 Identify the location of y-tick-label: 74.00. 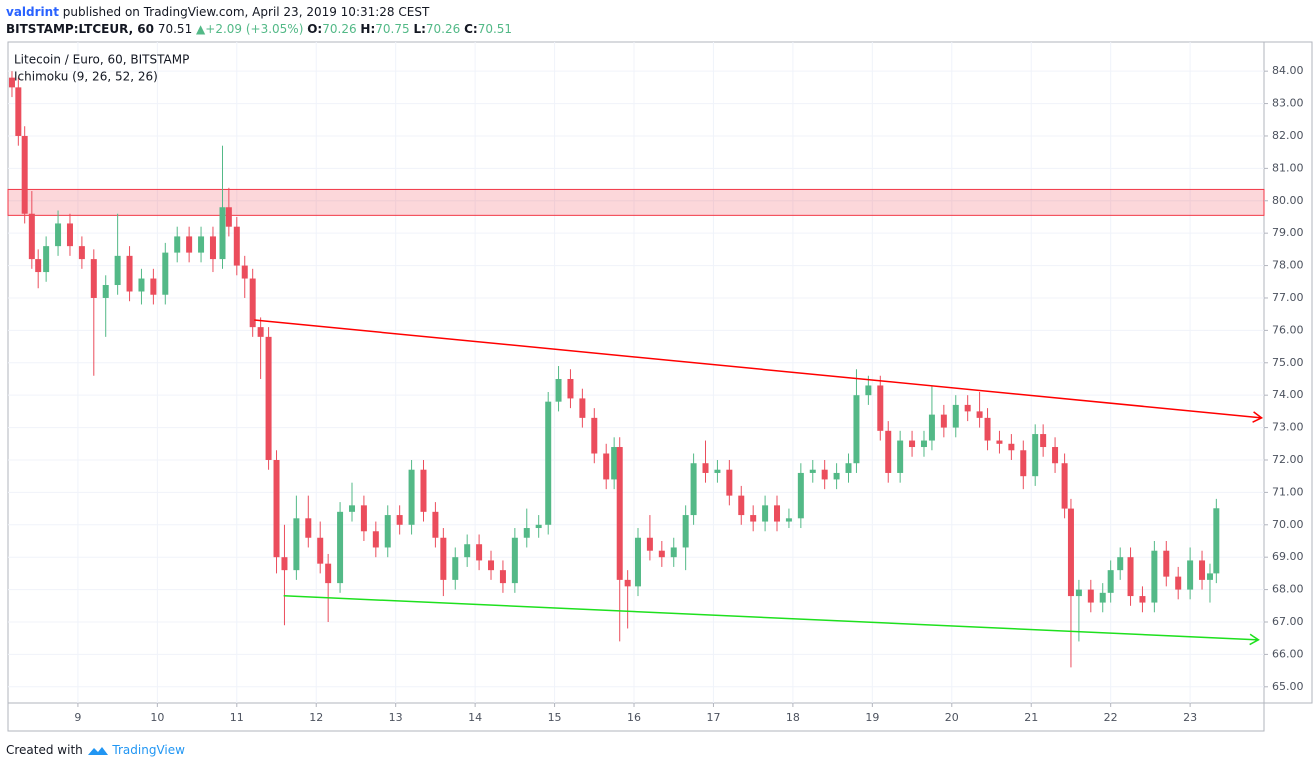
(1288, 394).